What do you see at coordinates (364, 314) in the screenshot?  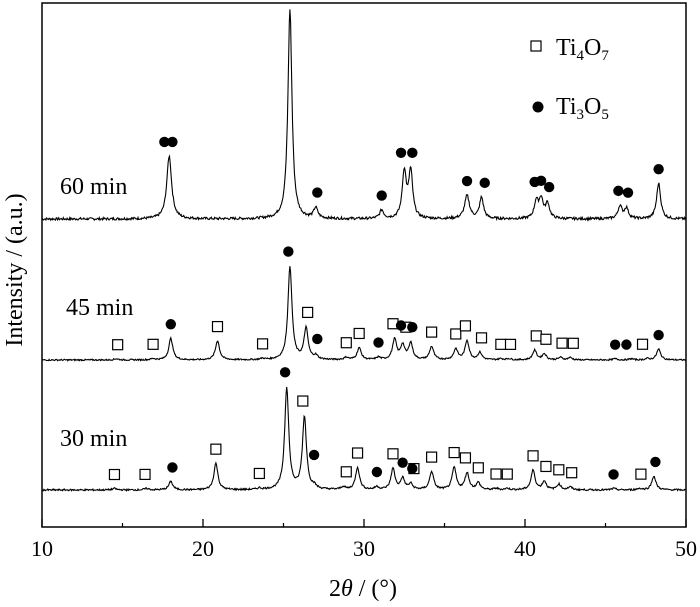 I see `xrd-pattern-line` at bounding box center [364, 314].